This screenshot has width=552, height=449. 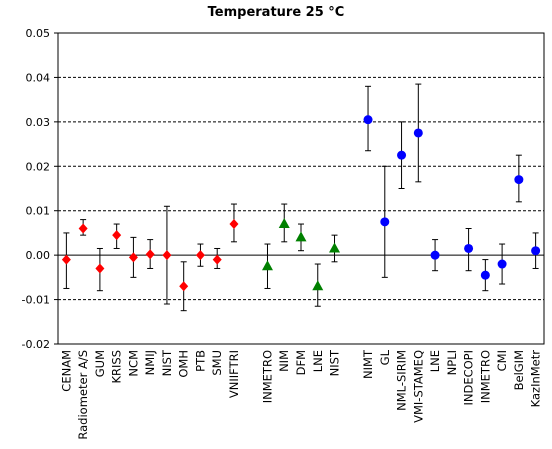 I want to click on x-tick-label: VMI-STAMEQ, so click(x=418, y=386).